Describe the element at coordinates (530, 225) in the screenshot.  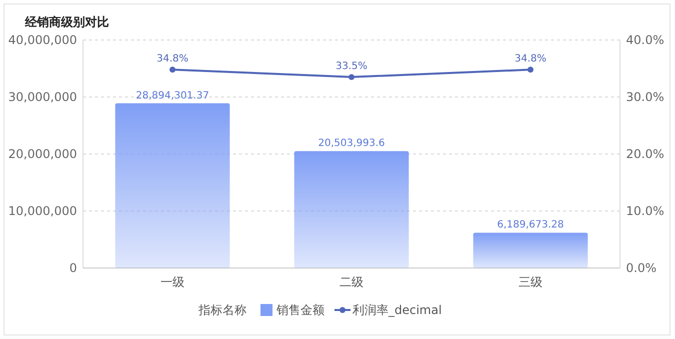
I see `data-label: 6,189,673.28` at that location.